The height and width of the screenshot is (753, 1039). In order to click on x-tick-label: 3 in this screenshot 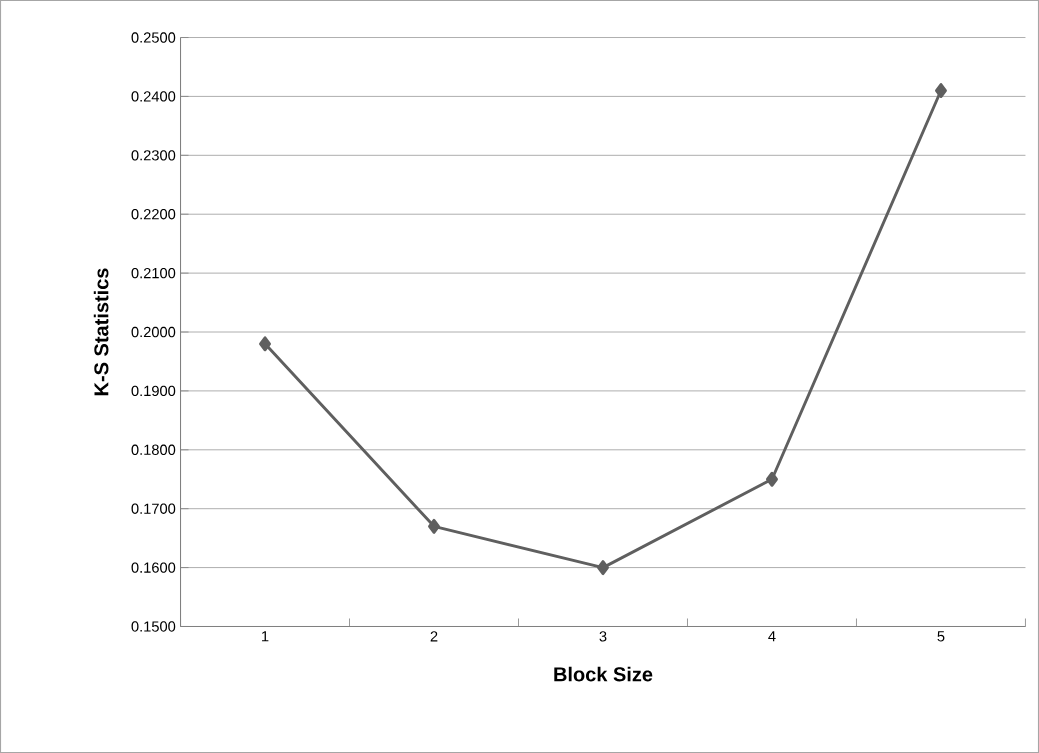, I will do `click(603, 636)`.